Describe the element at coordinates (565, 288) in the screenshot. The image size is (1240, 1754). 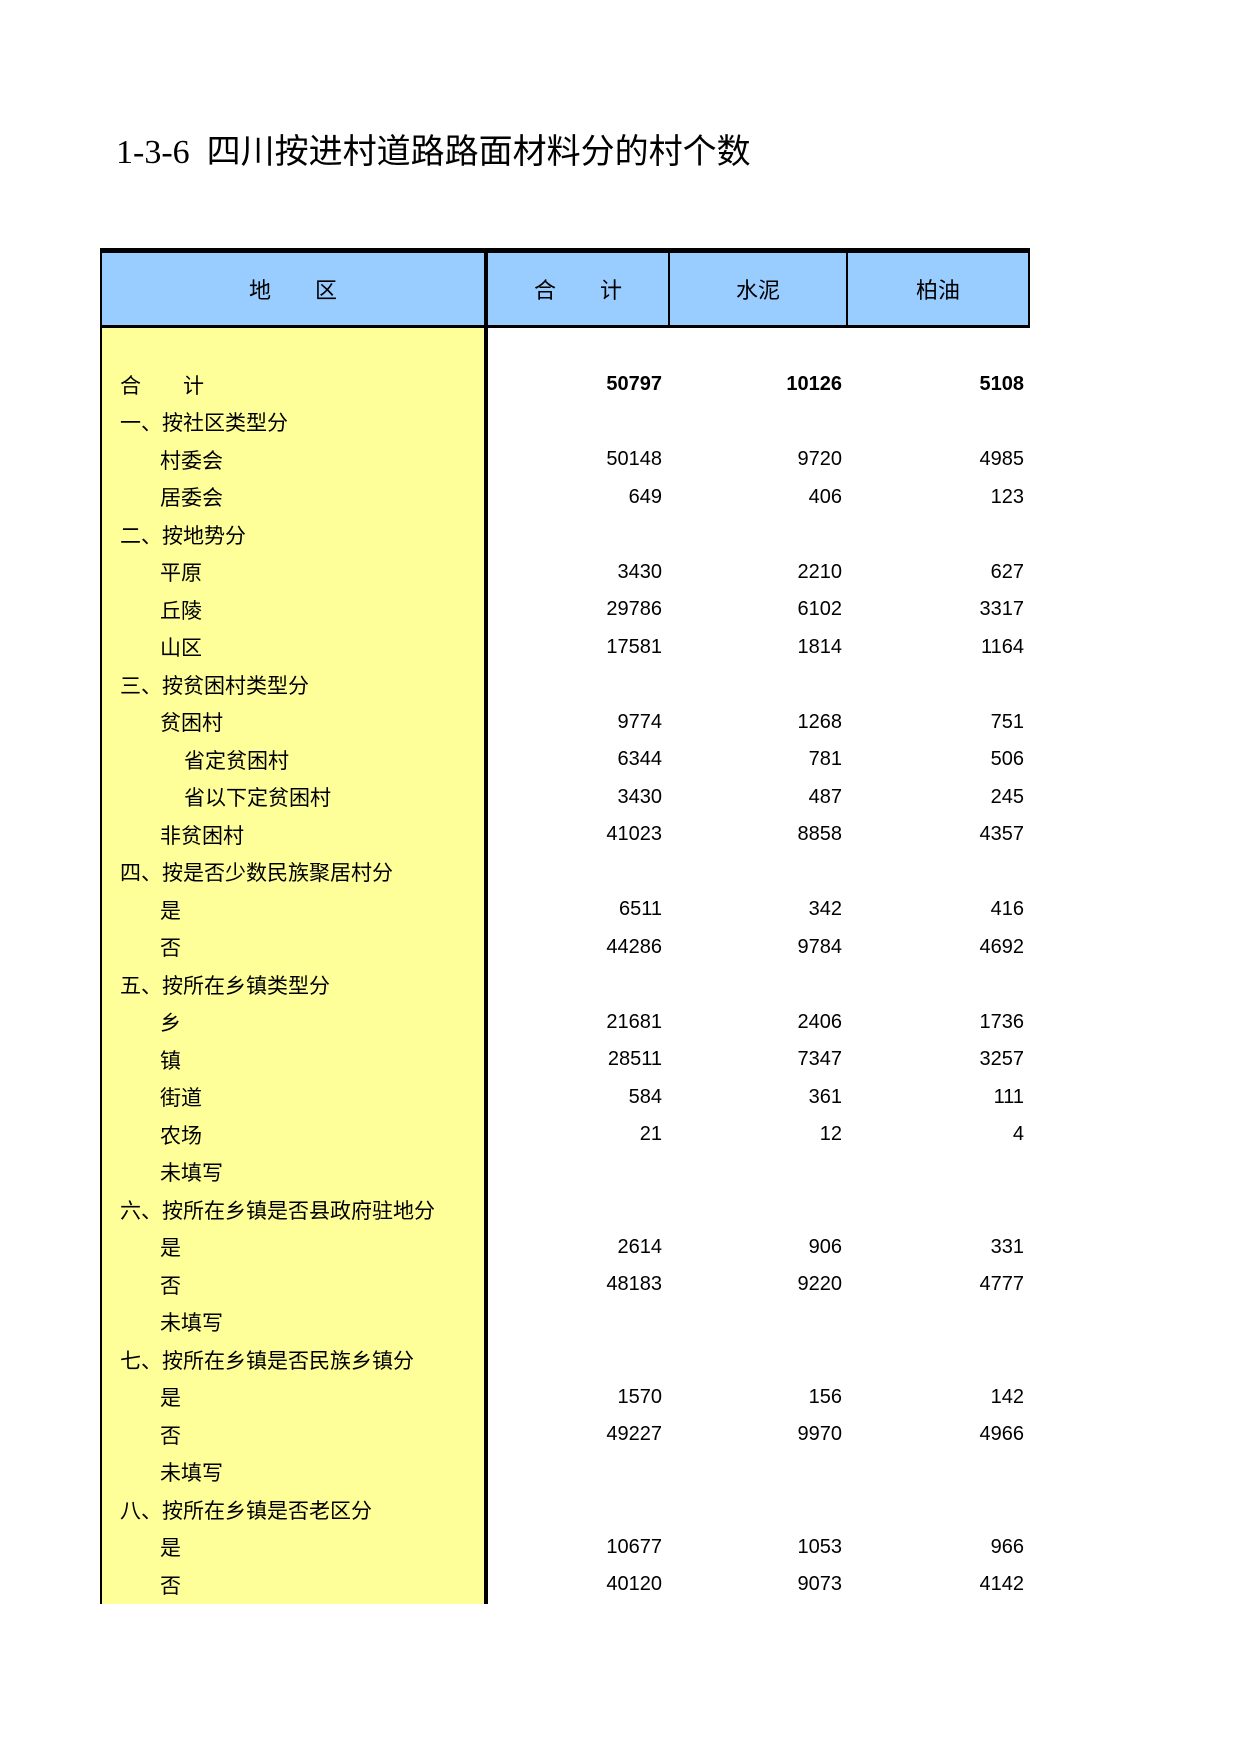
I see `table-header-row: 地 区 合 计 水泥 柏油` at that location.